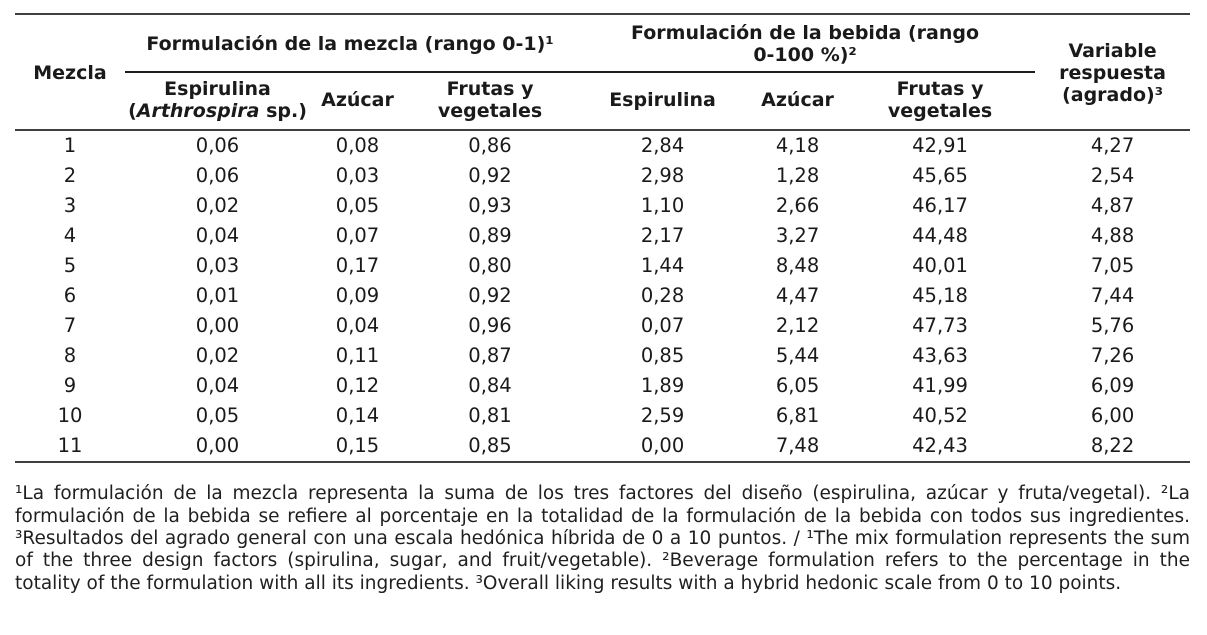 The height and width of the screenshot is (635, 1207). I want to click on table-cell: 6,09, so click(1112, 386).